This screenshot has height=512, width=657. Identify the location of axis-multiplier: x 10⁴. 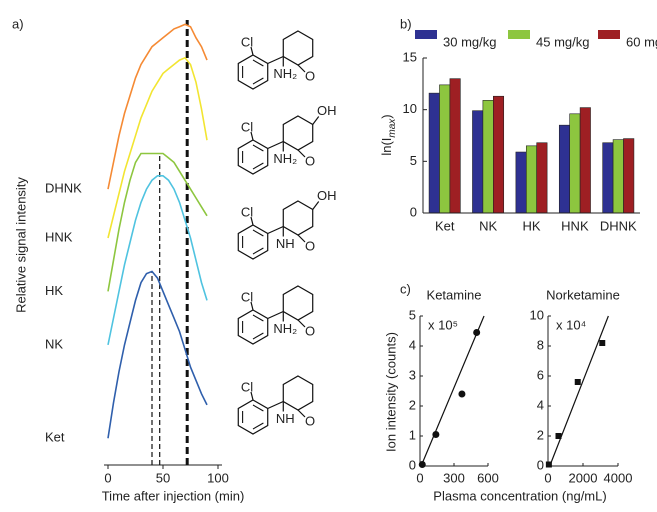
(571, 324).